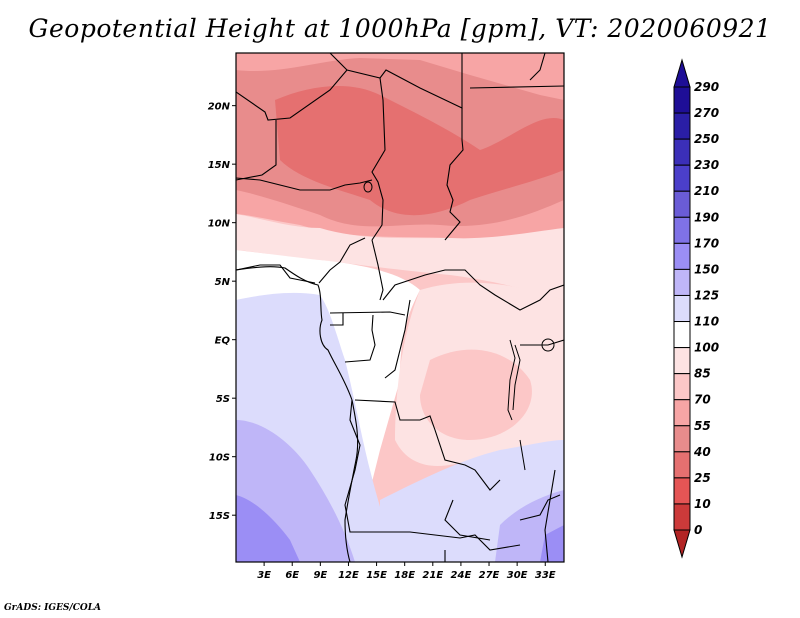 This screenshot has height=618, width=800. I want to click on grads-credit: GrADS: IGES/COLA, so click(53, 608).